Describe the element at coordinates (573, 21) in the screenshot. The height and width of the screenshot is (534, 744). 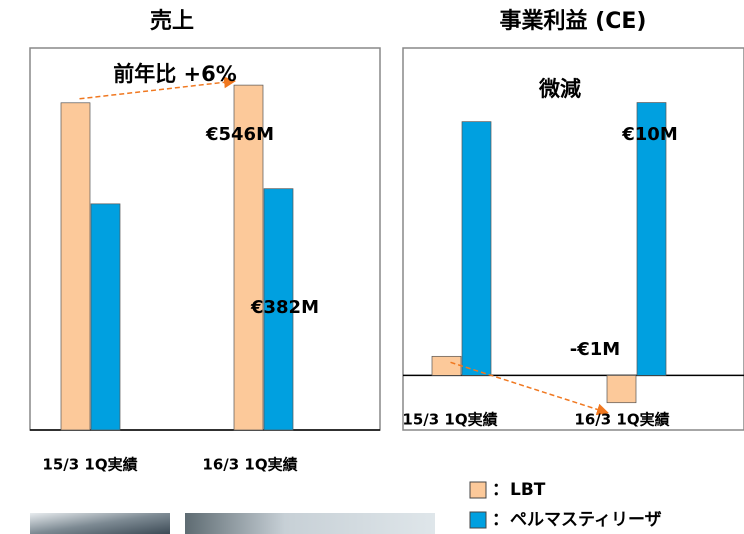
I see `chart-title: 事業利益 (CE)` at that location.